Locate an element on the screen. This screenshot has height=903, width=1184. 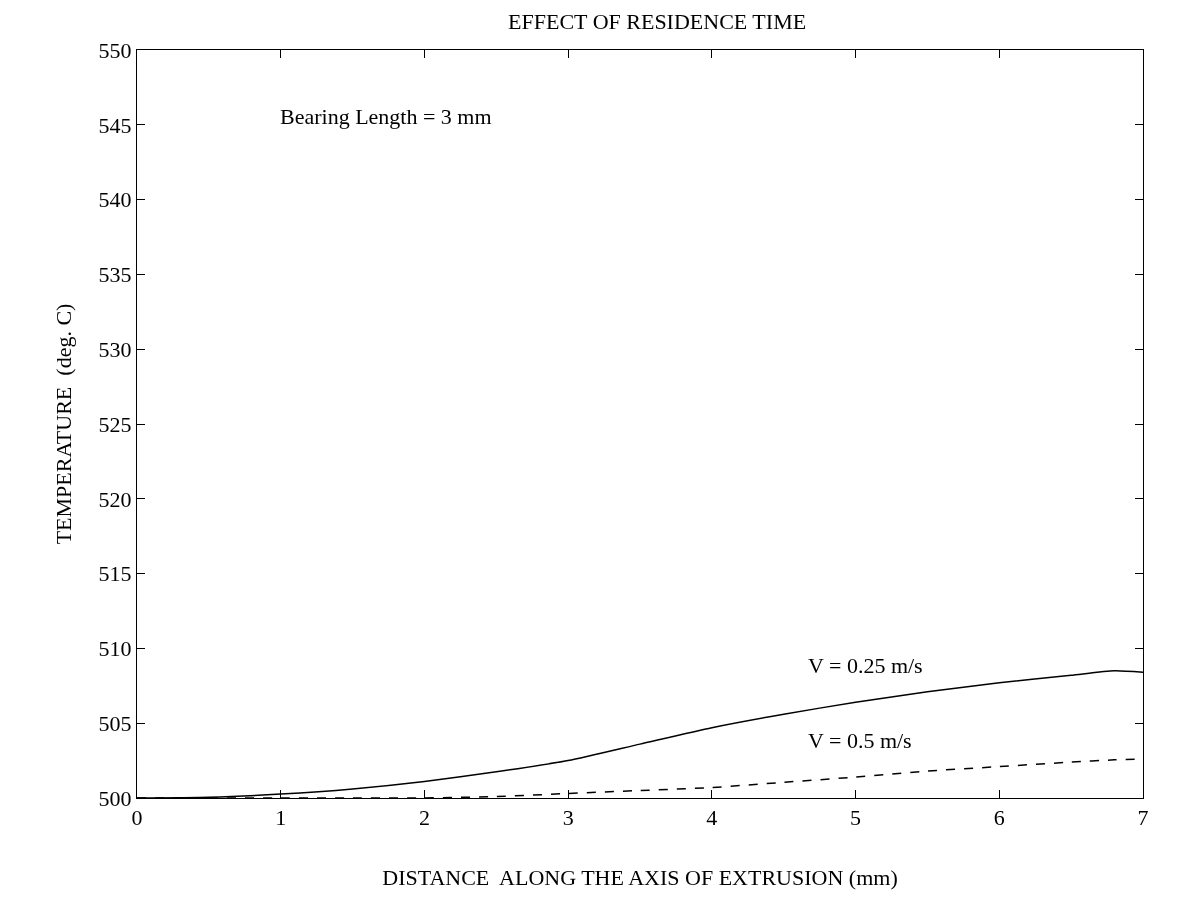
y-tick-label: 530 is located at coordinates (115, 349).